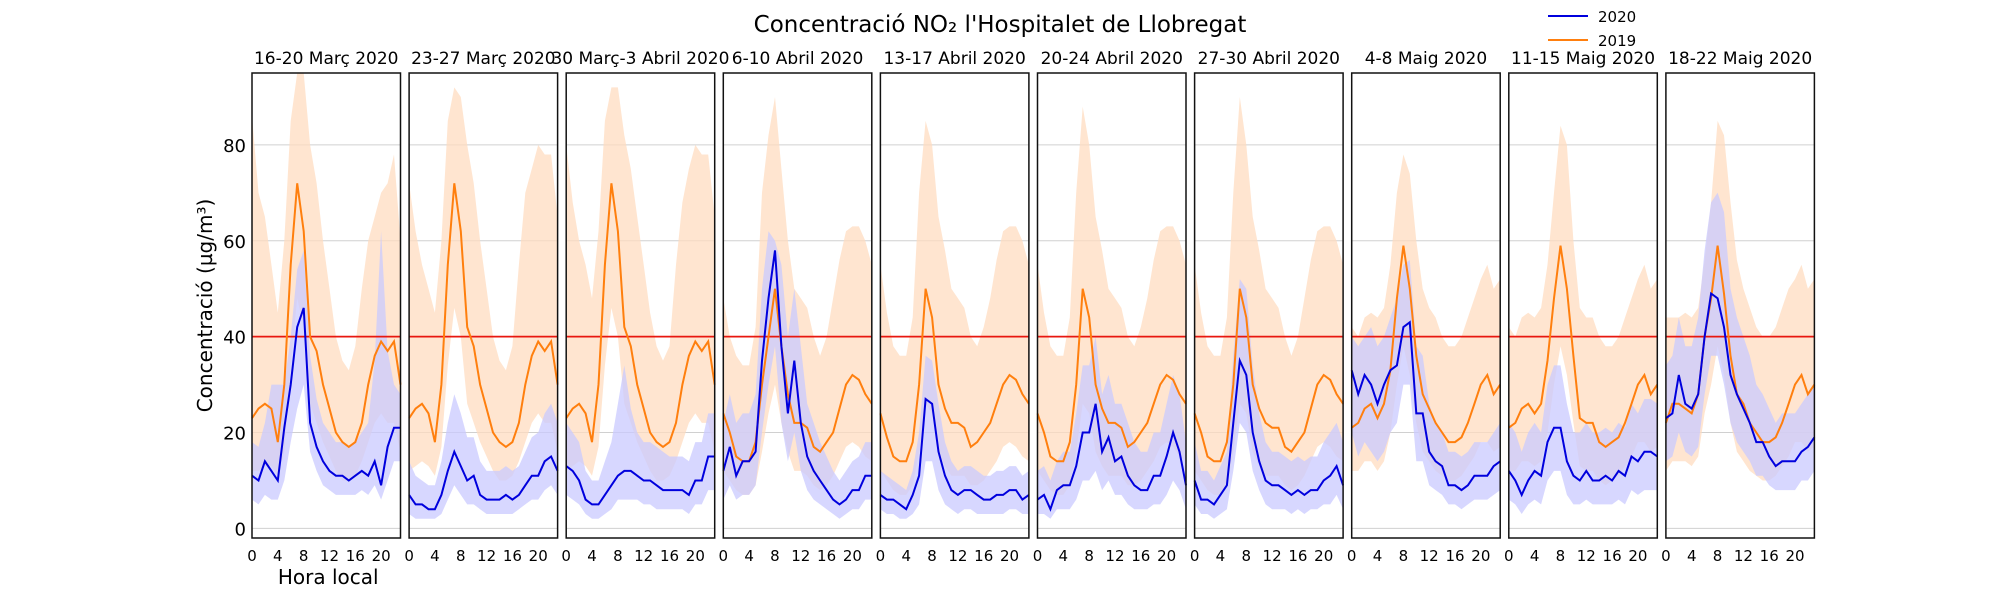 This screenshot has width=2000, height=604. What do you see at coordinates (1426, 59) in the screenshot?
I see `panel-title: 4-8 Maig 2020` at bounding box center [1426, 59].